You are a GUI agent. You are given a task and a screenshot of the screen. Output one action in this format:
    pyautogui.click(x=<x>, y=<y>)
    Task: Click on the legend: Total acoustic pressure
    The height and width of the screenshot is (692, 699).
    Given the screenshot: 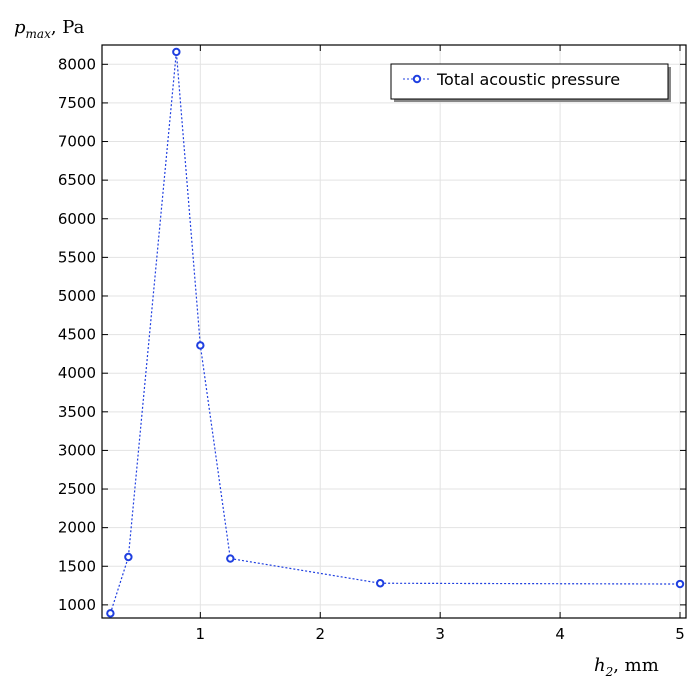 What is the action you would take?
    pyautogui.click(x=530, y=82)
    